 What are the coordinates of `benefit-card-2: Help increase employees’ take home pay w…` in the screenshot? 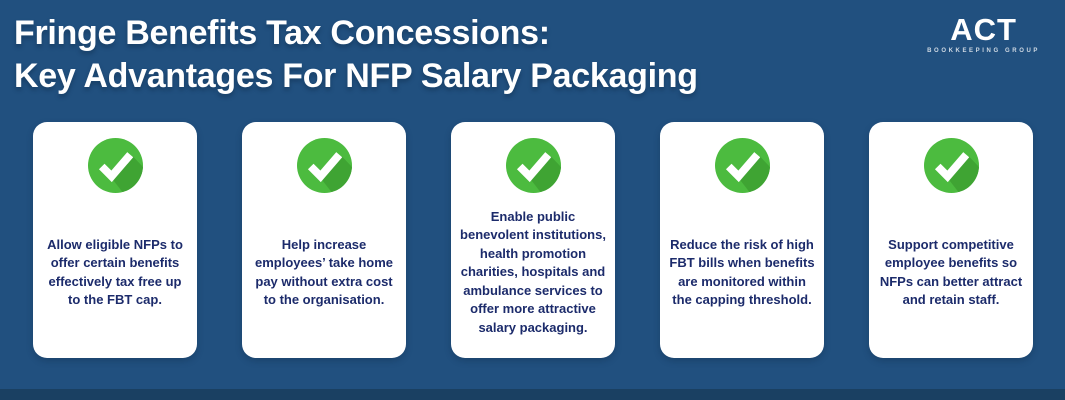 It's located at (324, 240).